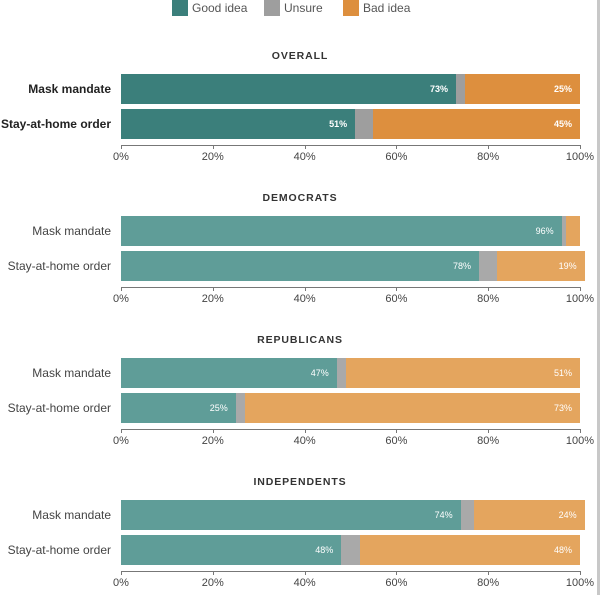  I want to click on scrollbar-edge, so click(598, 297).